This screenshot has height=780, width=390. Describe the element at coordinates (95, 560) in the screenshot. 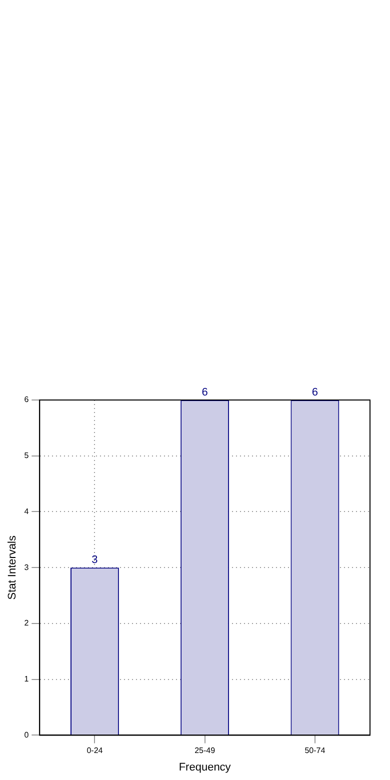

I see `data-label: 3` at that location.